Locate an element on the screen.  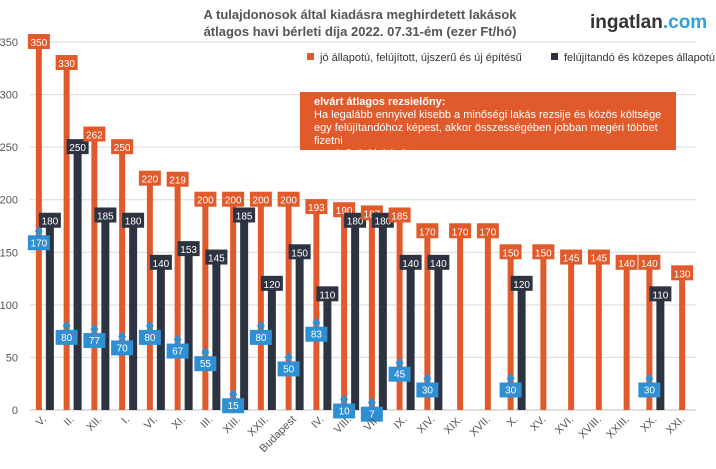
data-label-series2: 150 is located at coordinates (299, 253).